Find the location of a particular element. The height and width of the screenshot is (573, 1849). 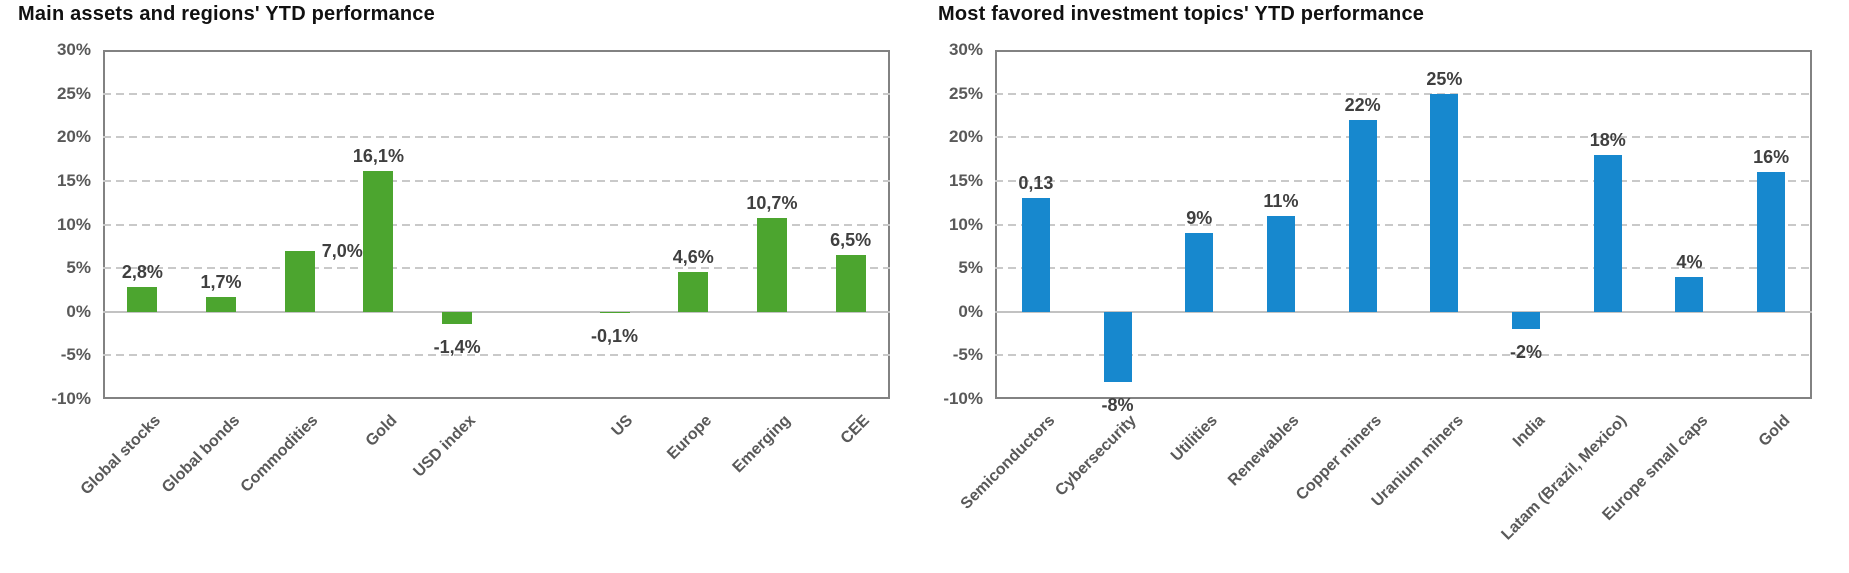

bar-value-label: 4,6% is located at coordinates (693, 256).